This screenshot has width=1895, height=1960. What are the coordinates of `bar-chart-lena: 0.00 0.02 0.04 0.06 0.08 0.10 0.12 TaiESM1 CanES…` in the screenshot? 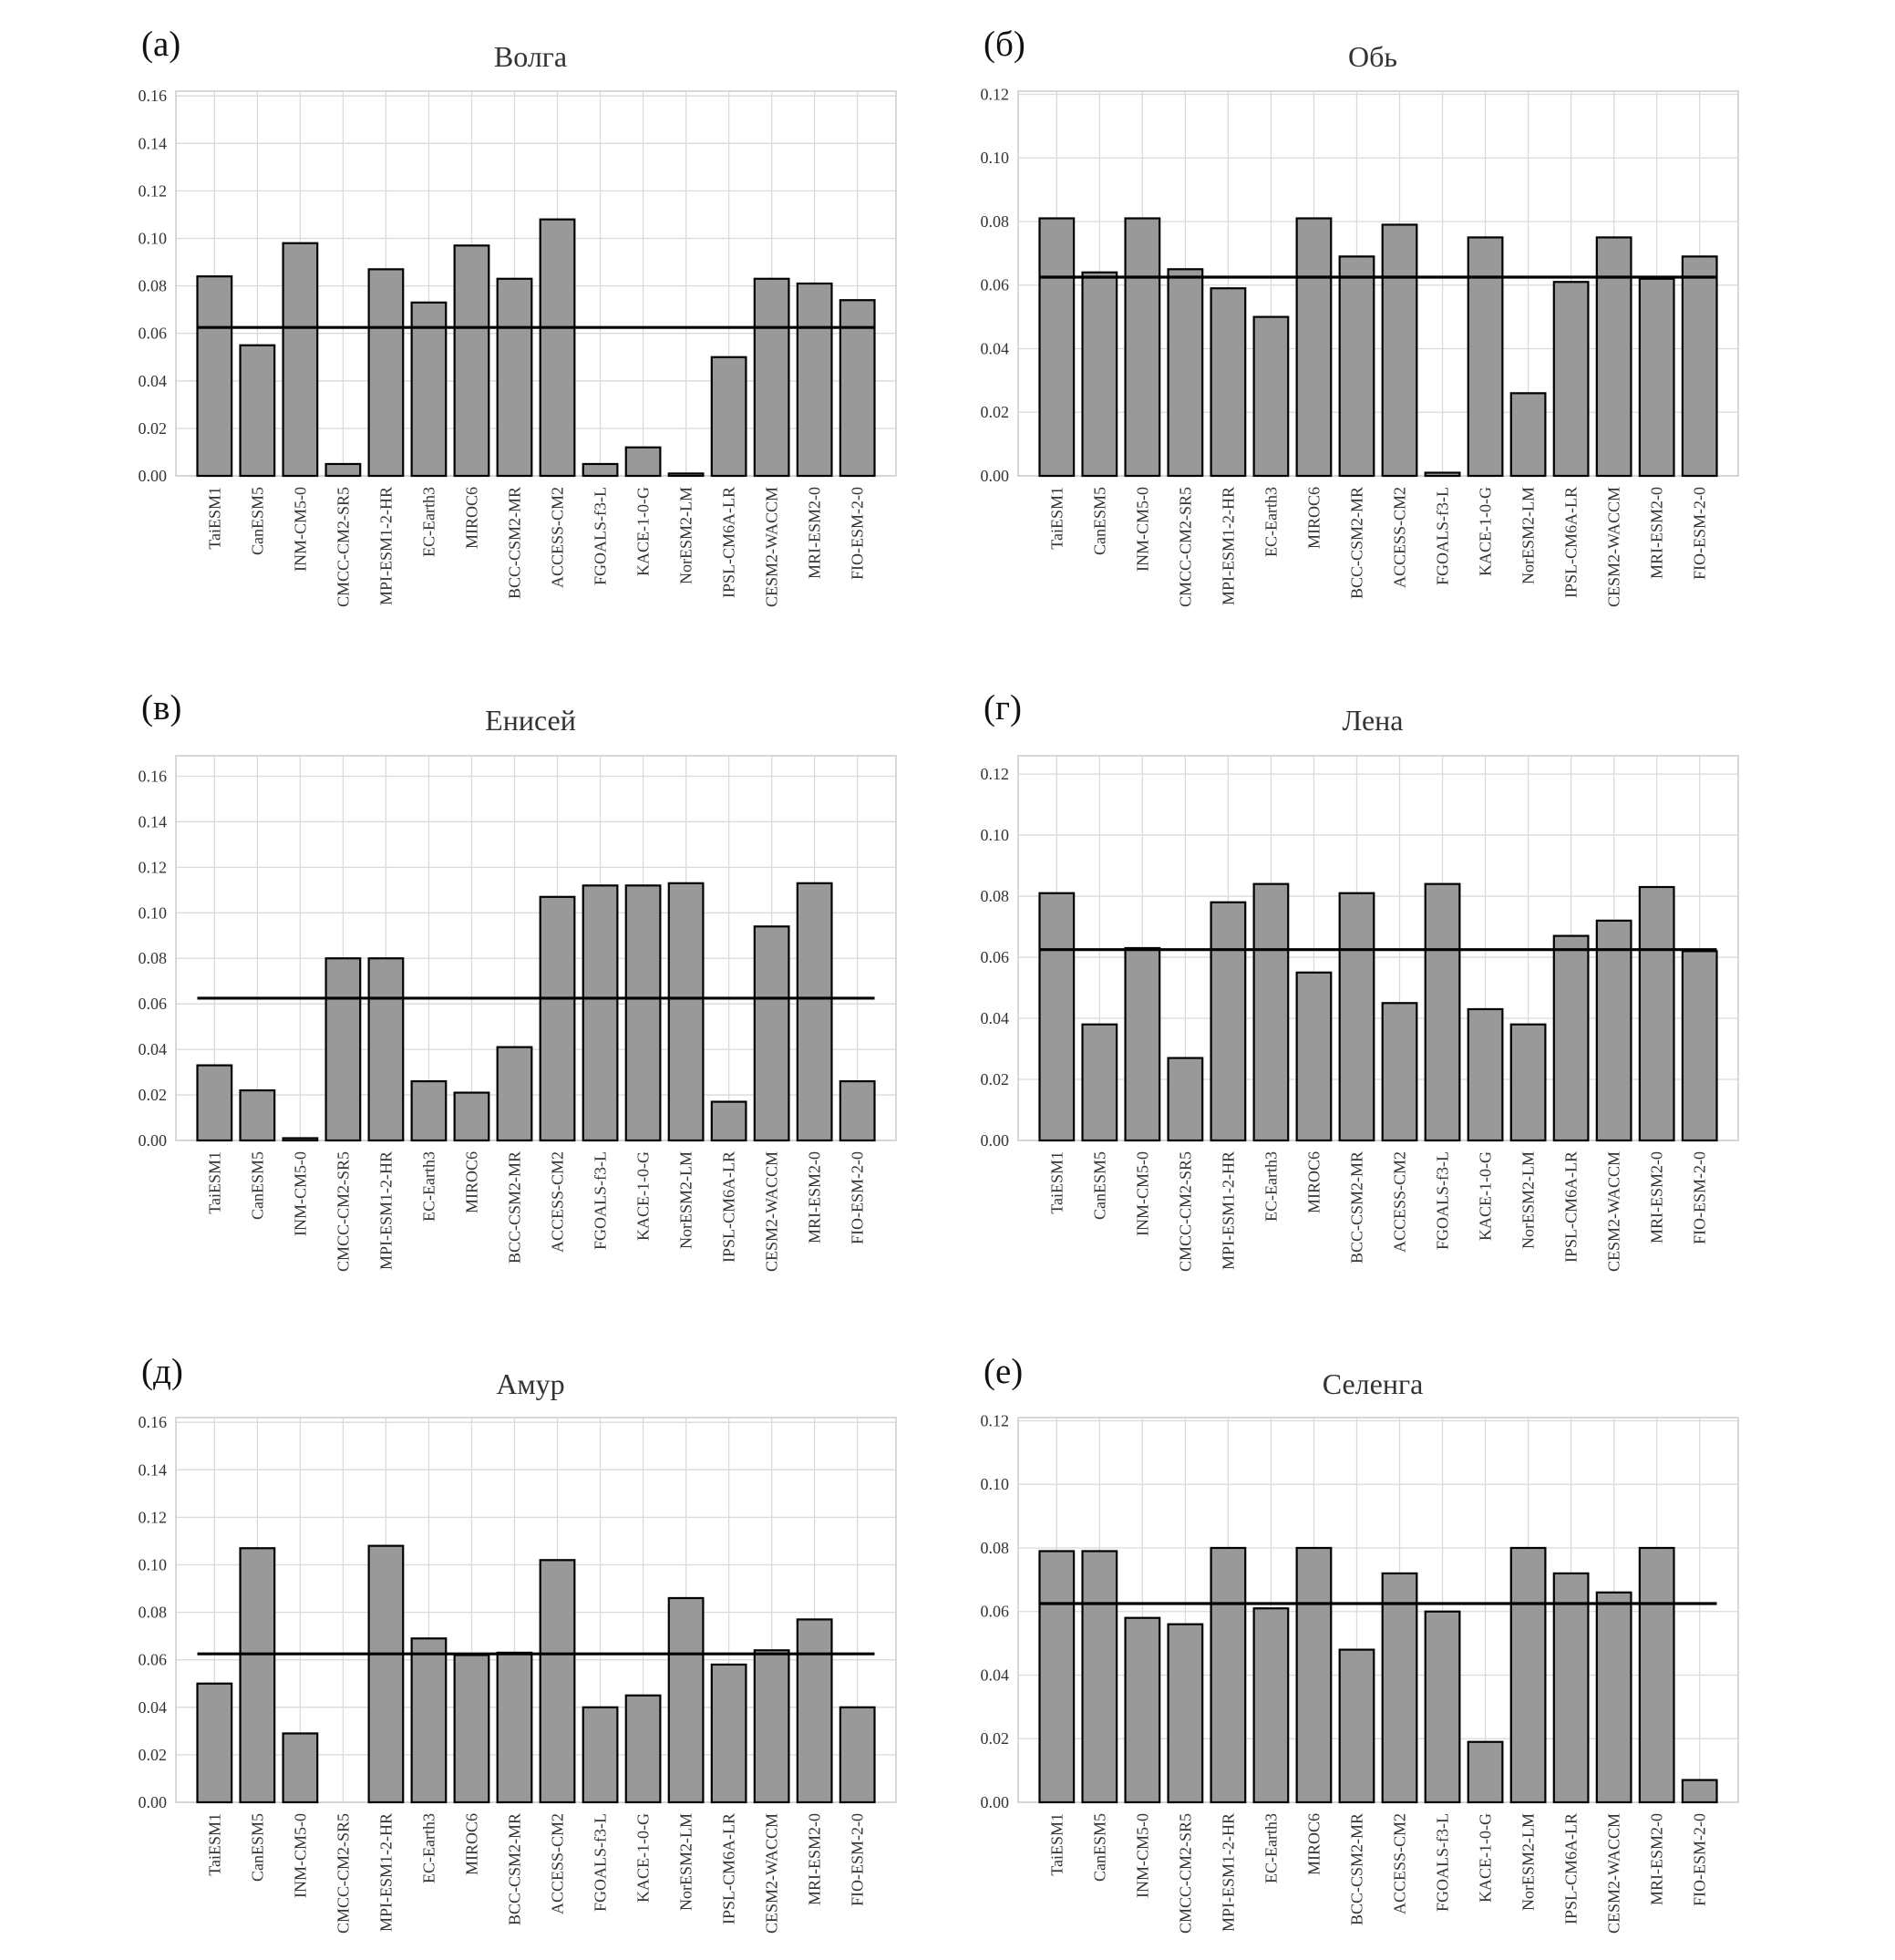 It's located at (1360, 1013).